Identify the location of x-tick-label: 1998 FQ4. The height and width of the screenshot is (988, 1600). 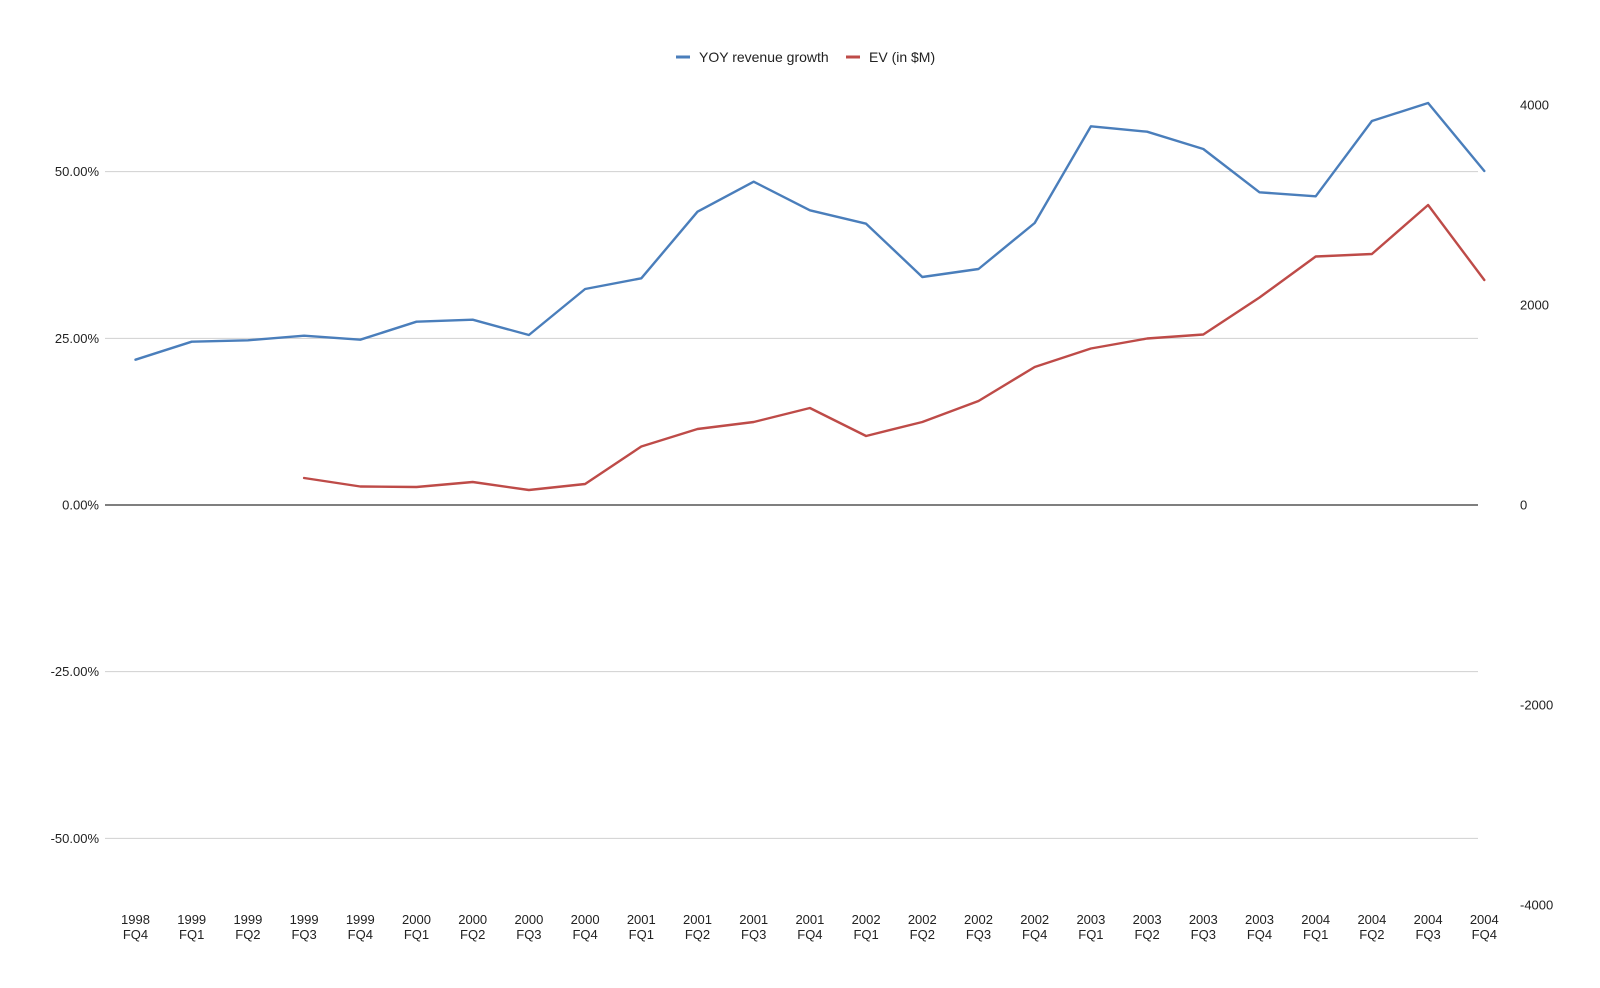
(135, 927).